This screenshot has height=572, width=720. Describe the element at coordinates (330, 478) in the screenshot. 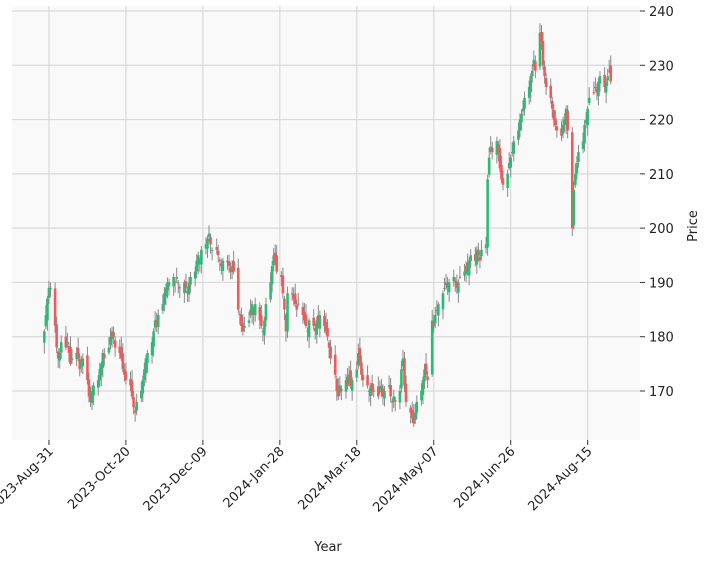

I see `x-tick-label: 2024-Mar-18` at that location.